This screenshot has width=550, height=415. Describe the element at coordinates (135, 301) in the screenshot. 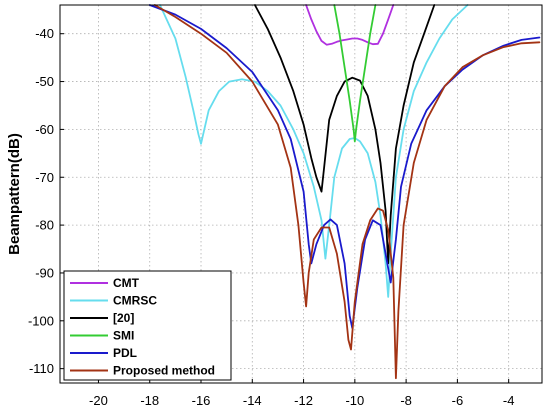

I see `legend-label-1: CMRSC` at that location.